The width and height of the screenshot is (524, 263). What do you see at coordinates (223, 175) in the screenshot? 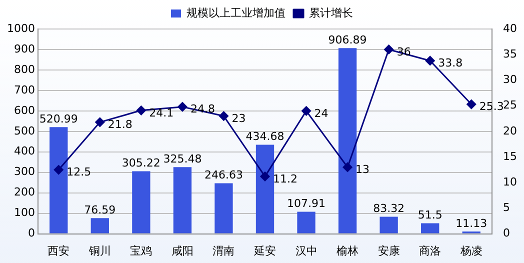
I see `data-label: 246.63` at bounding box center [223, 175].